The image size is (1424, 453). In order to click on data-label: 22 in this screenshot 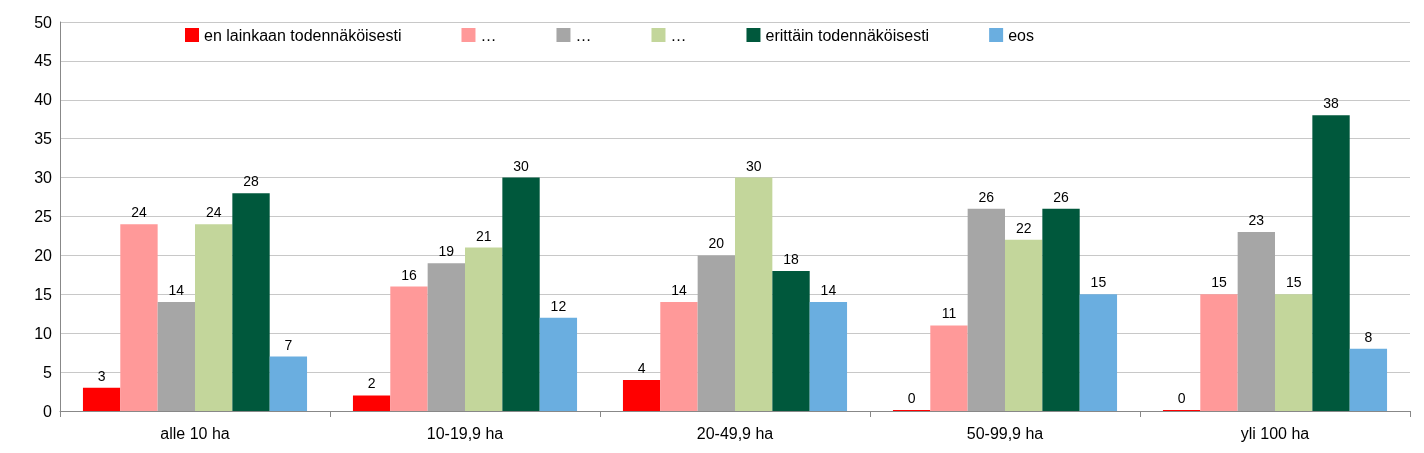, I will do `click(1023, 227)`.